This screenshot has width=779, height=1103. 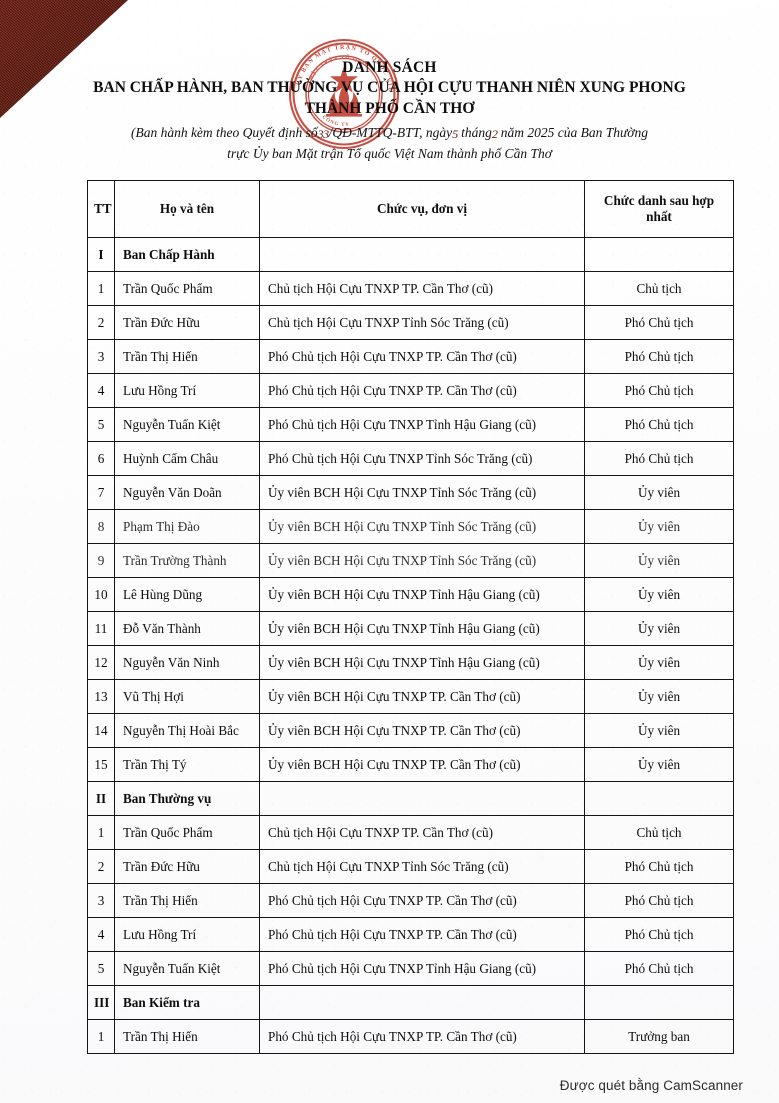 I want to click on table-section-row: II Ban Thường vụ, so click(x=410, y=798).